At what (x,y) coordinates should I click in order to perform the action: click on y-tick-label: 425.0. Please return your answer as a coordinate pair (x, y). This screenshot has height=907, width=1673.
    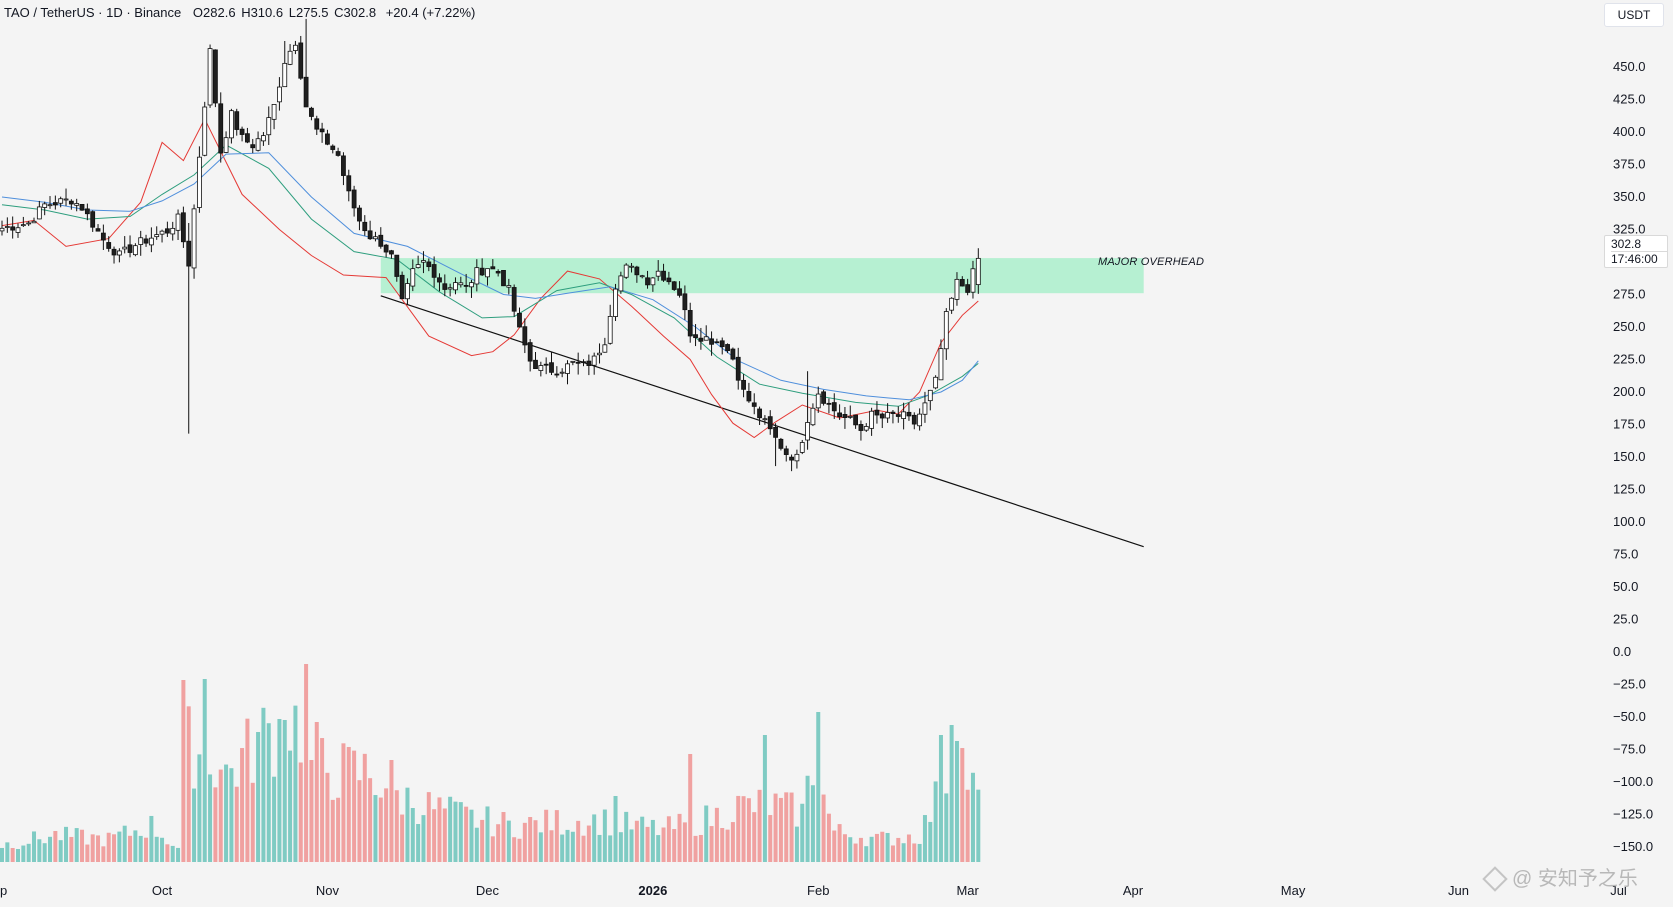
    Looking at the image, I should click on (1629, 99).